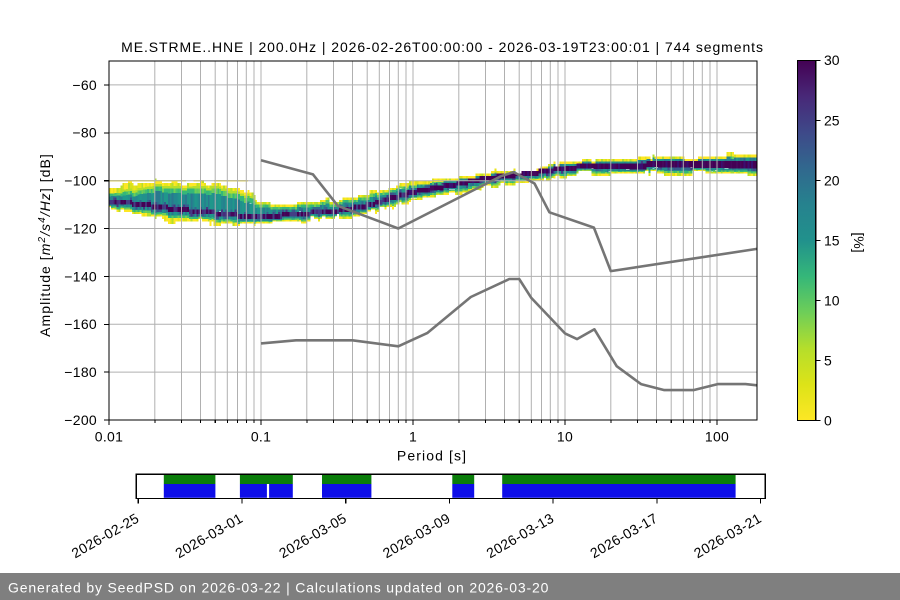  Describe the element at coordinates (80, 420) in the screenshot. I see `svg-text: −200` at that location.